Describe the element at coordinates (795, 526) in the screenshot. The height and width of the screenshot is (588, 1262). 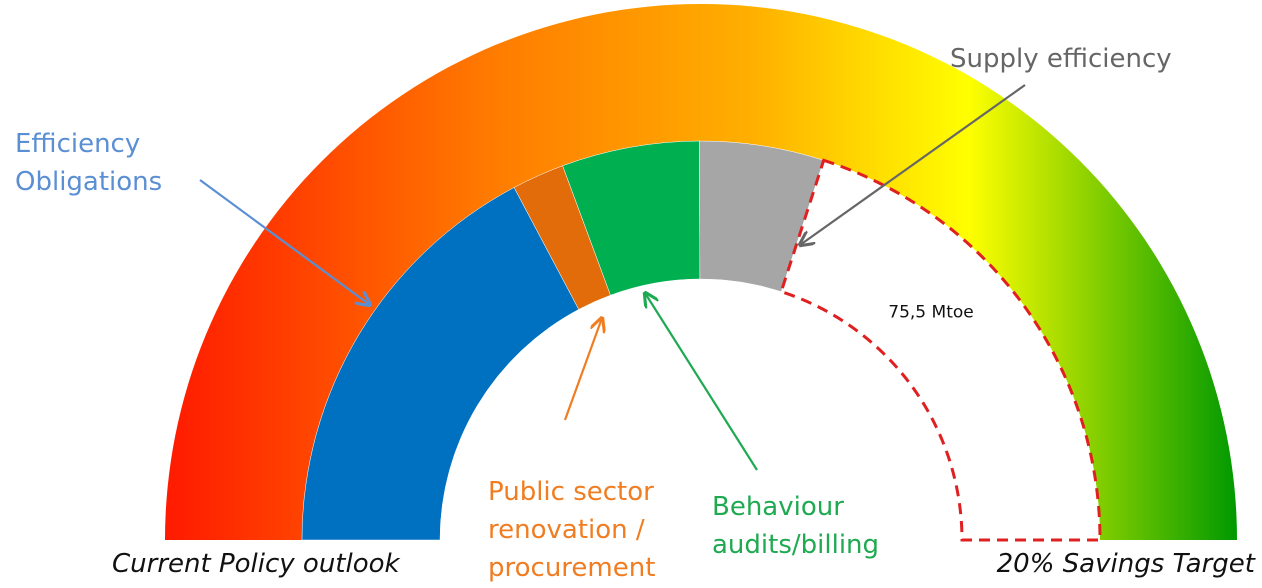
I see `category-label: Behaviour audits/billing` at that location.